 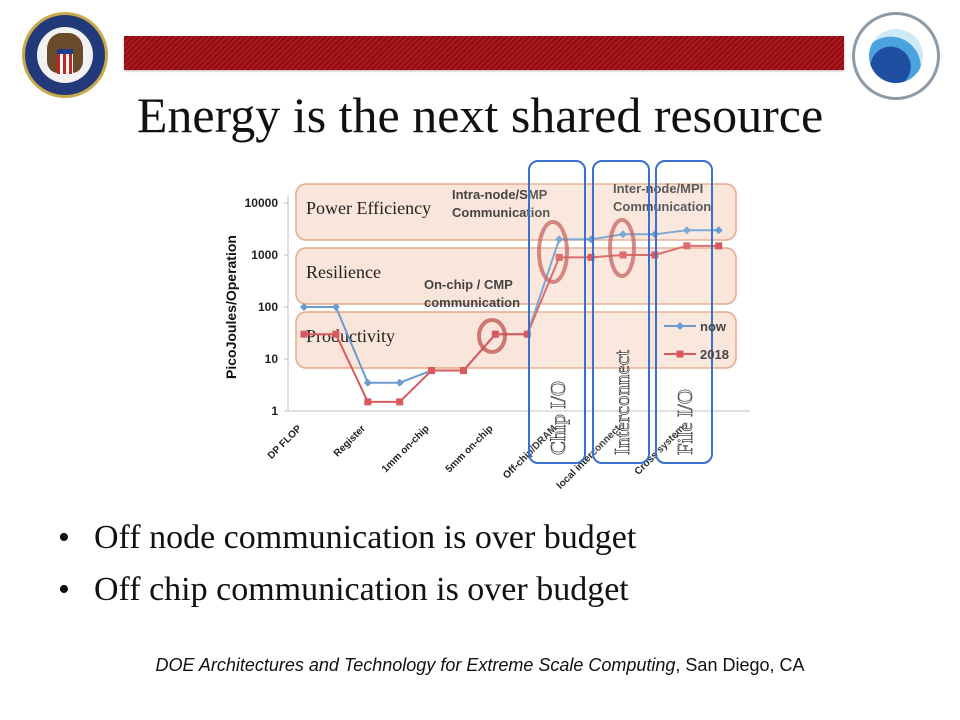 What do you see at coordinates (484, 53) in the screenshot?
I see `header-banner` at bounding box center [484, 53].